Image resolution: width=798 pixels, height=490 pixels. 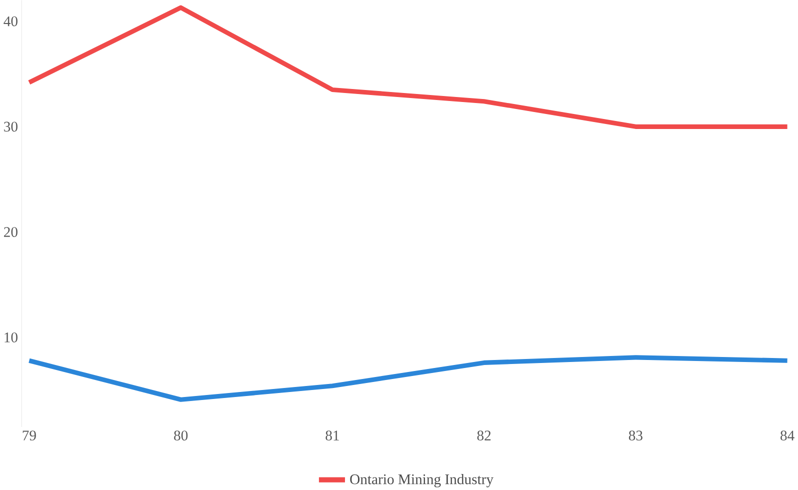 What do you see at coordinates (11, 232) in the screenshot?
I see `y-tick-label: 20` at bounding box center [11, 232].